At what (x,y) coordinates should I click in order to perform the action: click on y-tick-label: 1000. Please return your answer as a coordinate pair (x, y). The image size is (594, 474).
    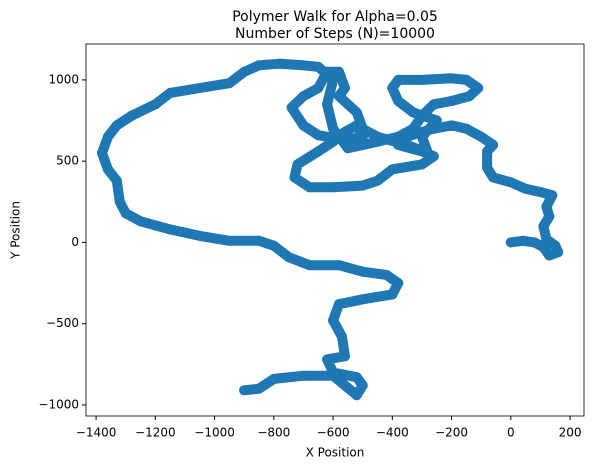
    Looking at the image, I should click on (63, 79).